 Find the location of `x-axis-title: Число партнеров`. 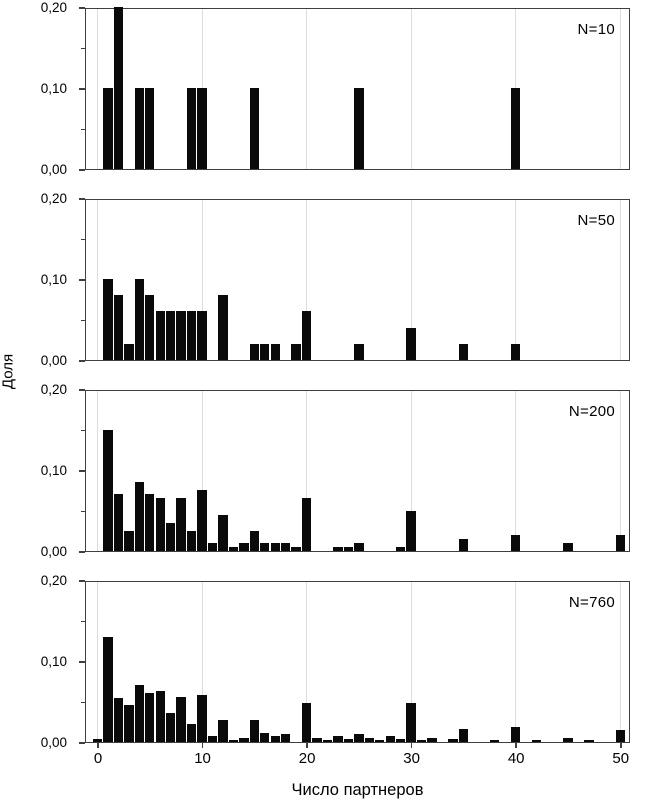

x-axis-title: Число партнеров is located at coordinates (357, 790).